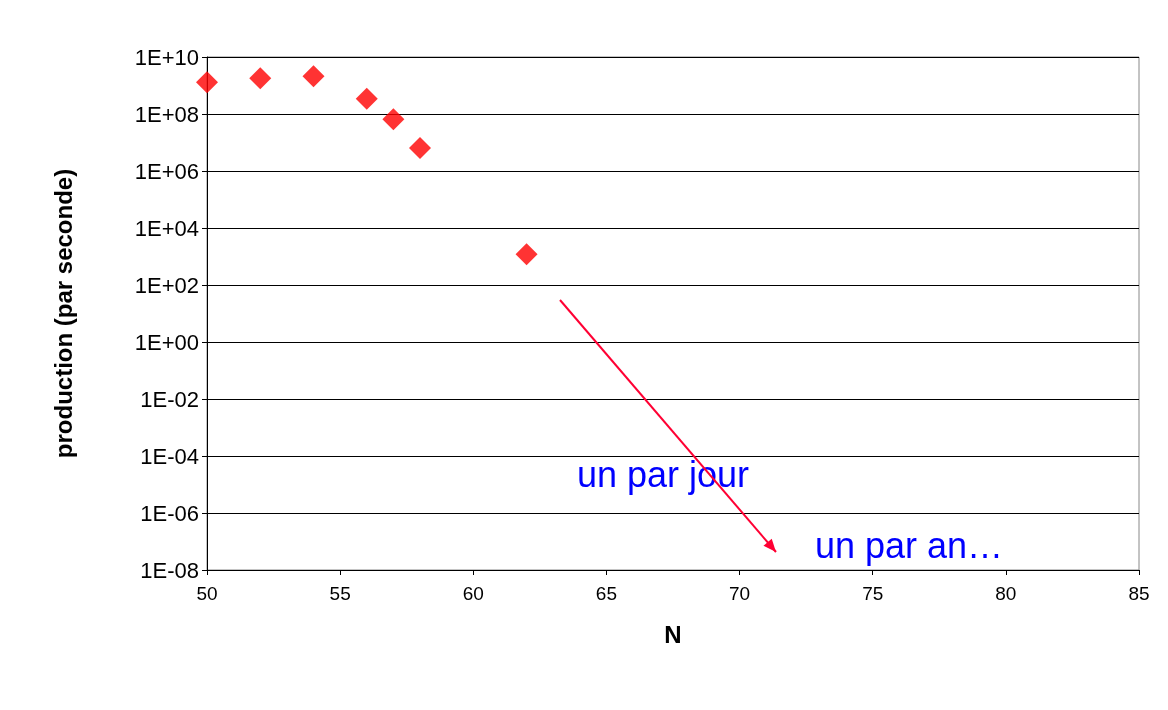 This screenshot has width=1168, height=710. Describe the element at coordinates (63, 313) in the screenshot. I see `y-axis-title: production (par seconde)` at that location.